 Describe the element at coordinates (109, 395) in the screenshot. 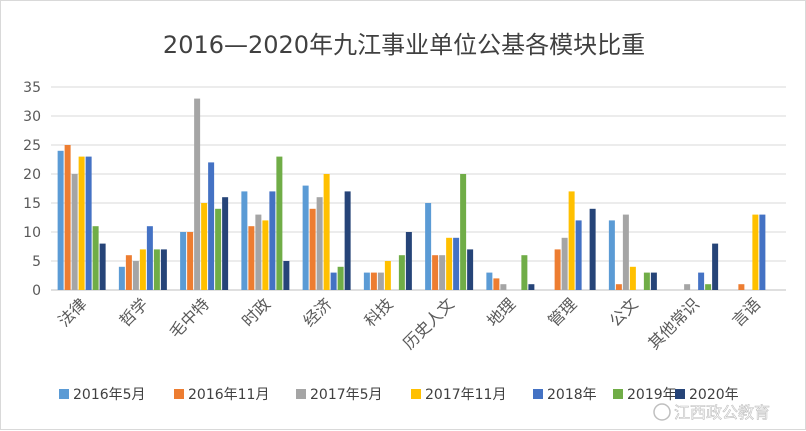

I see `legend-label: 2016年5月` at that location.